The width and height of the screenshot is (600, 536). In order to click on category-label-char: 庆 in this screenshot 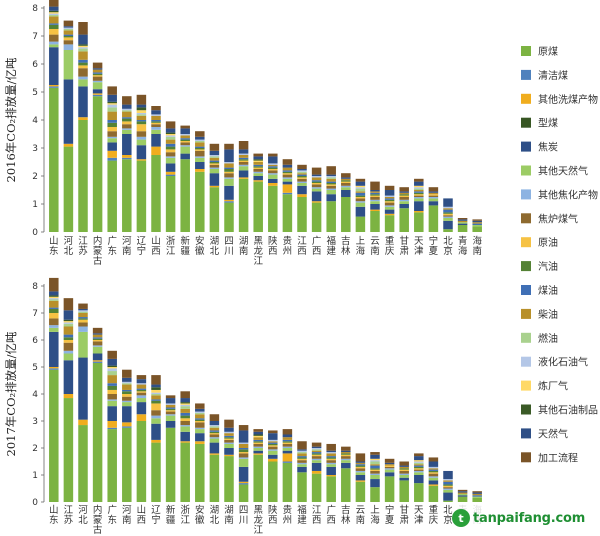, I will do `click(434, 520)`.